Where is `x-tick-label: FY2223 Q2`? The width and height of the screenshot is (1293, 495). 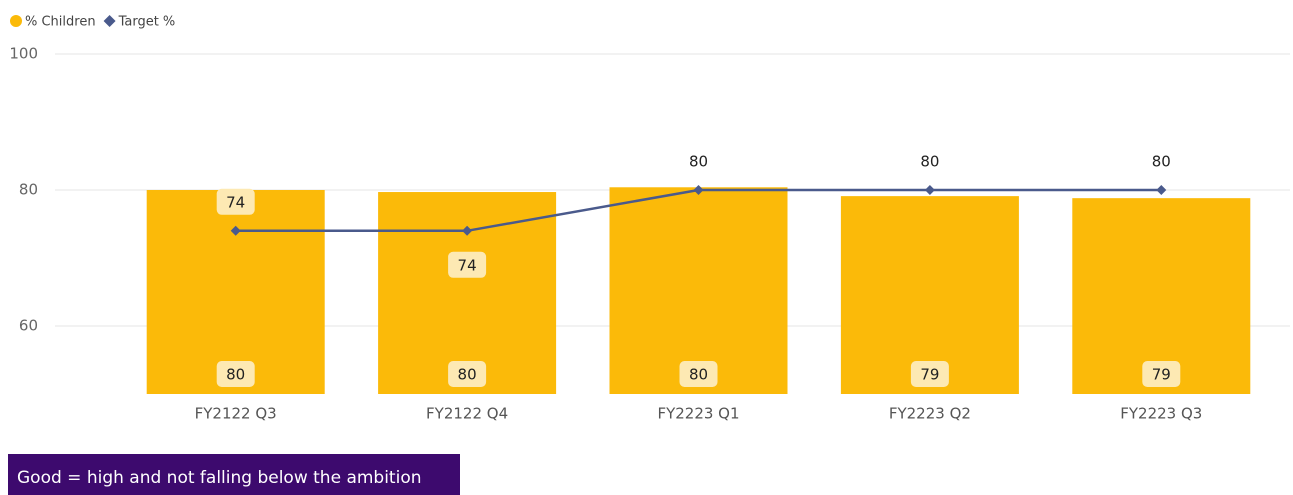 x-tick-label: FY2223 Q2 is located at coordinates (930, 414).